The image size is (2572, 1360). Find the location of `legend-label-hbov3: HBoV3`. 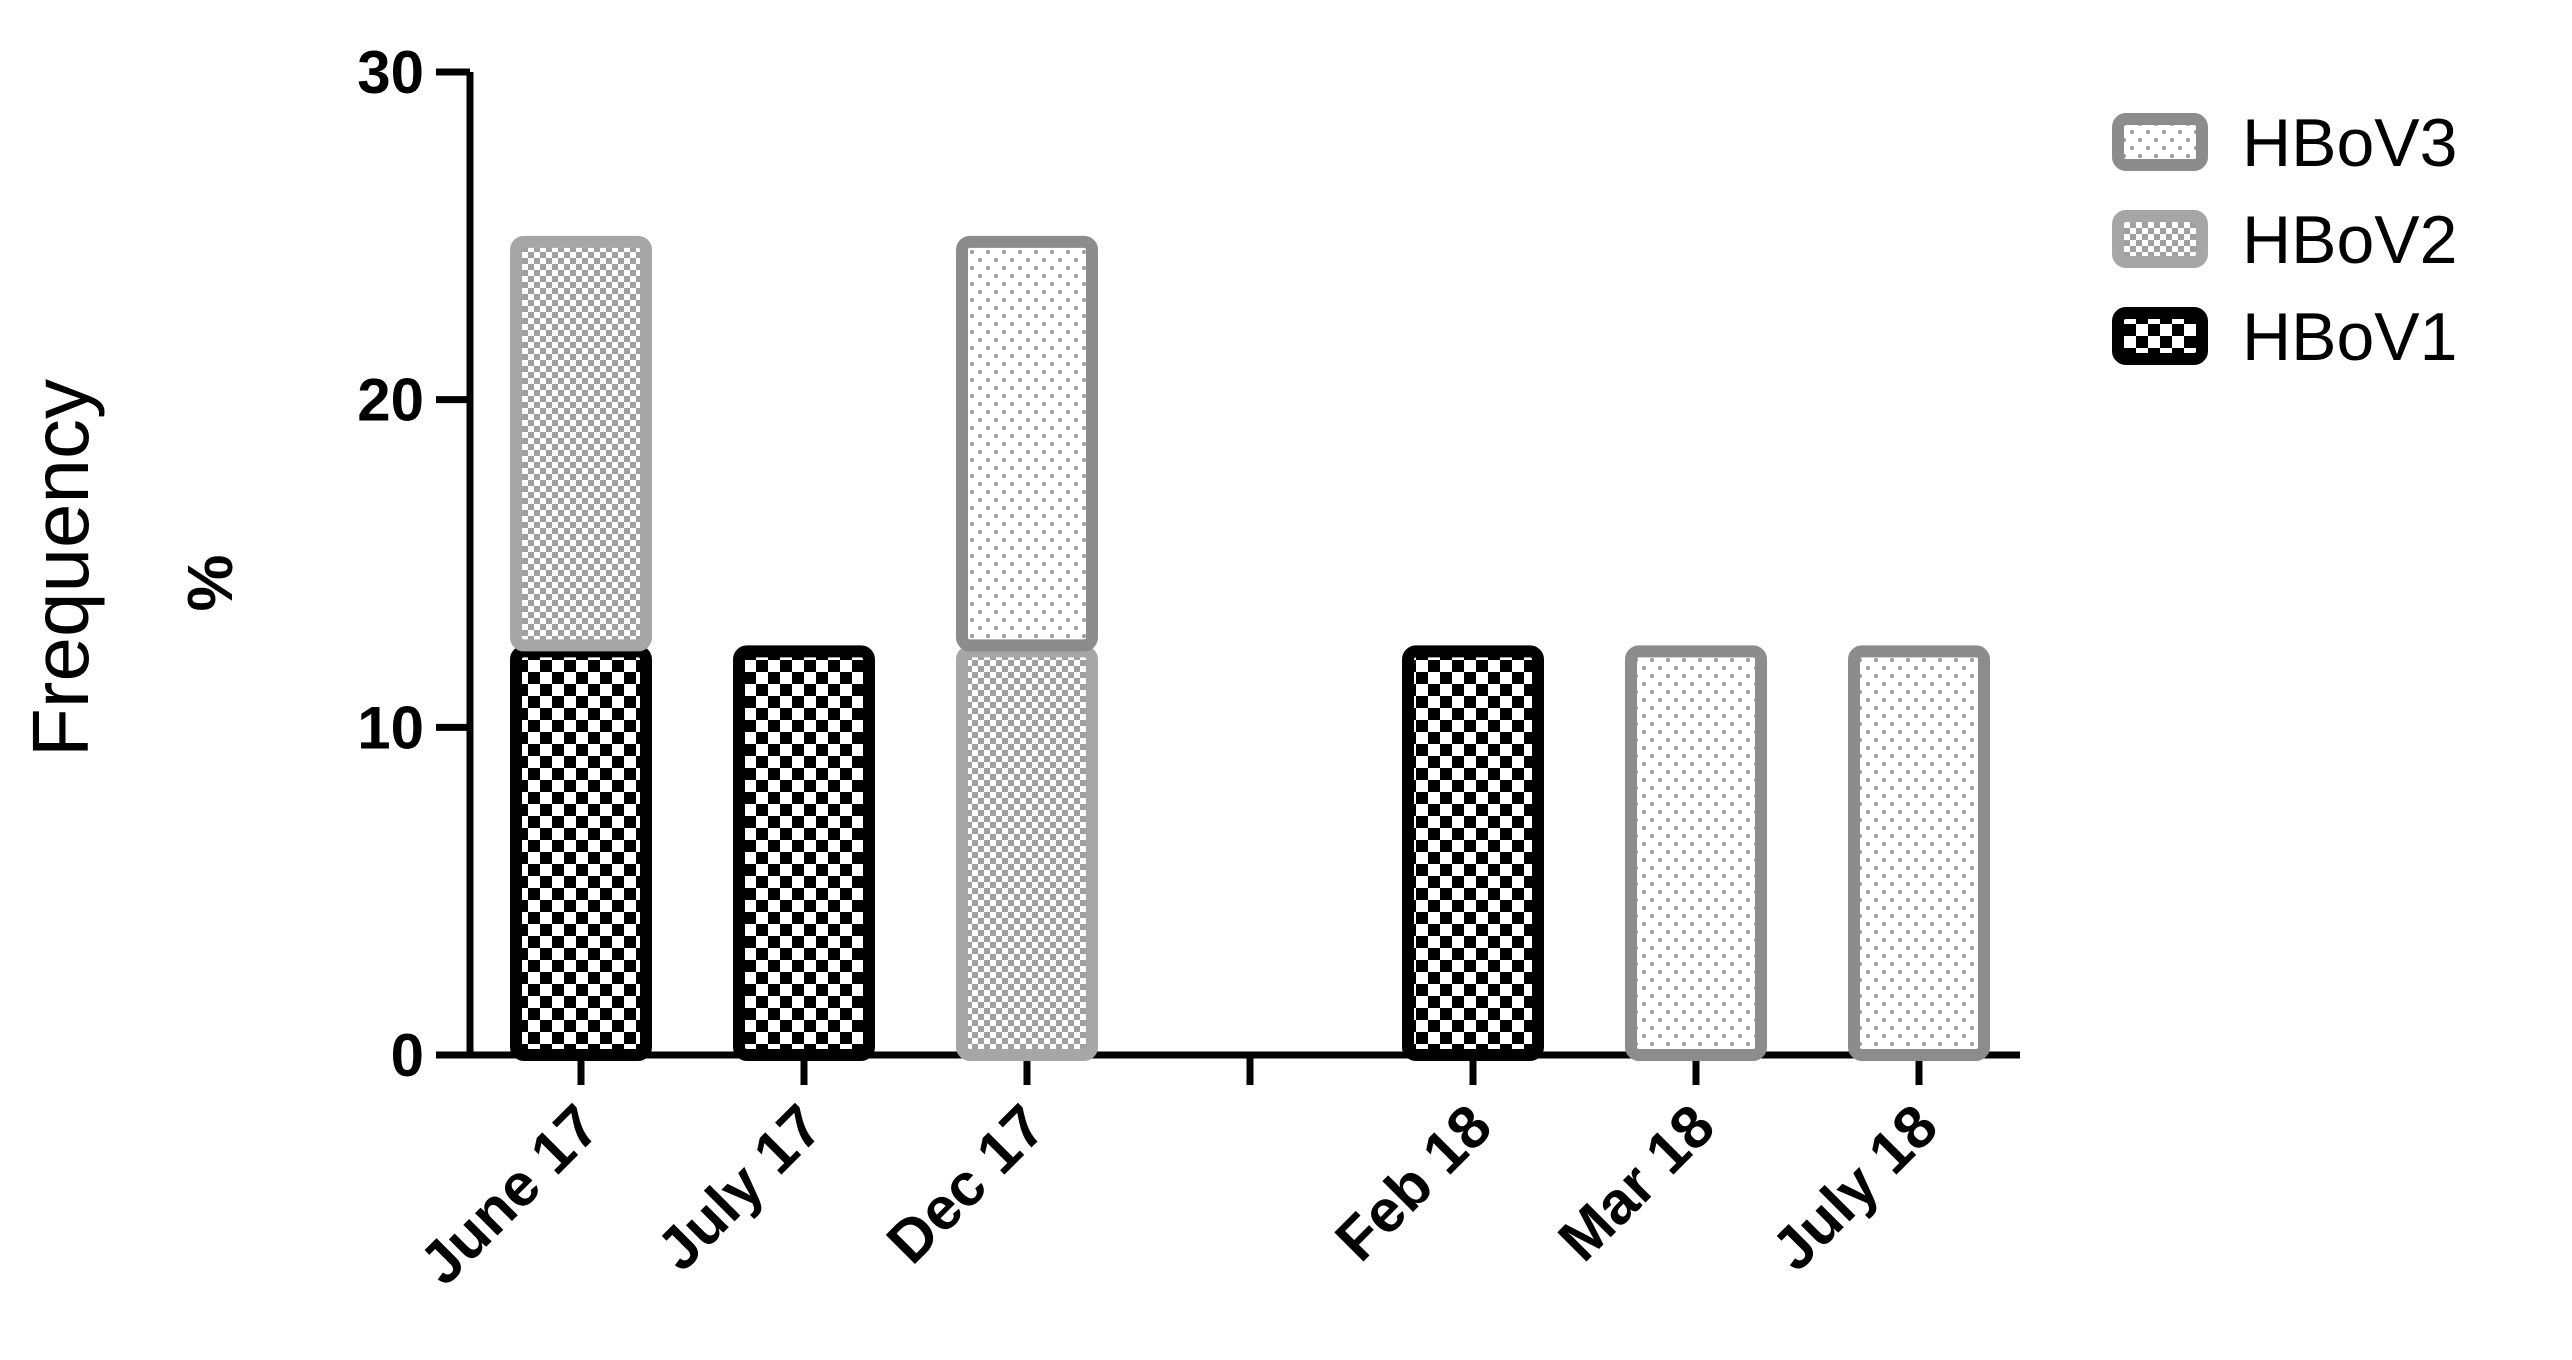

legend-label-hbov3: HBoV3 is located at coordinates (2349, 143).